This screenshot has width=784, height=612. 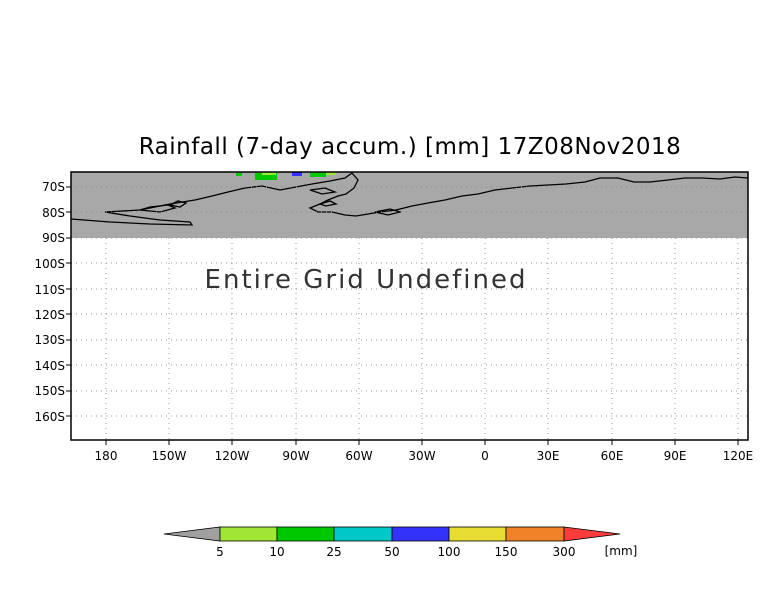 What do you see at coordinates (49, 264) in the screenshot?
I see `y-tick-label: 100S` at bounding box center [49, 264].